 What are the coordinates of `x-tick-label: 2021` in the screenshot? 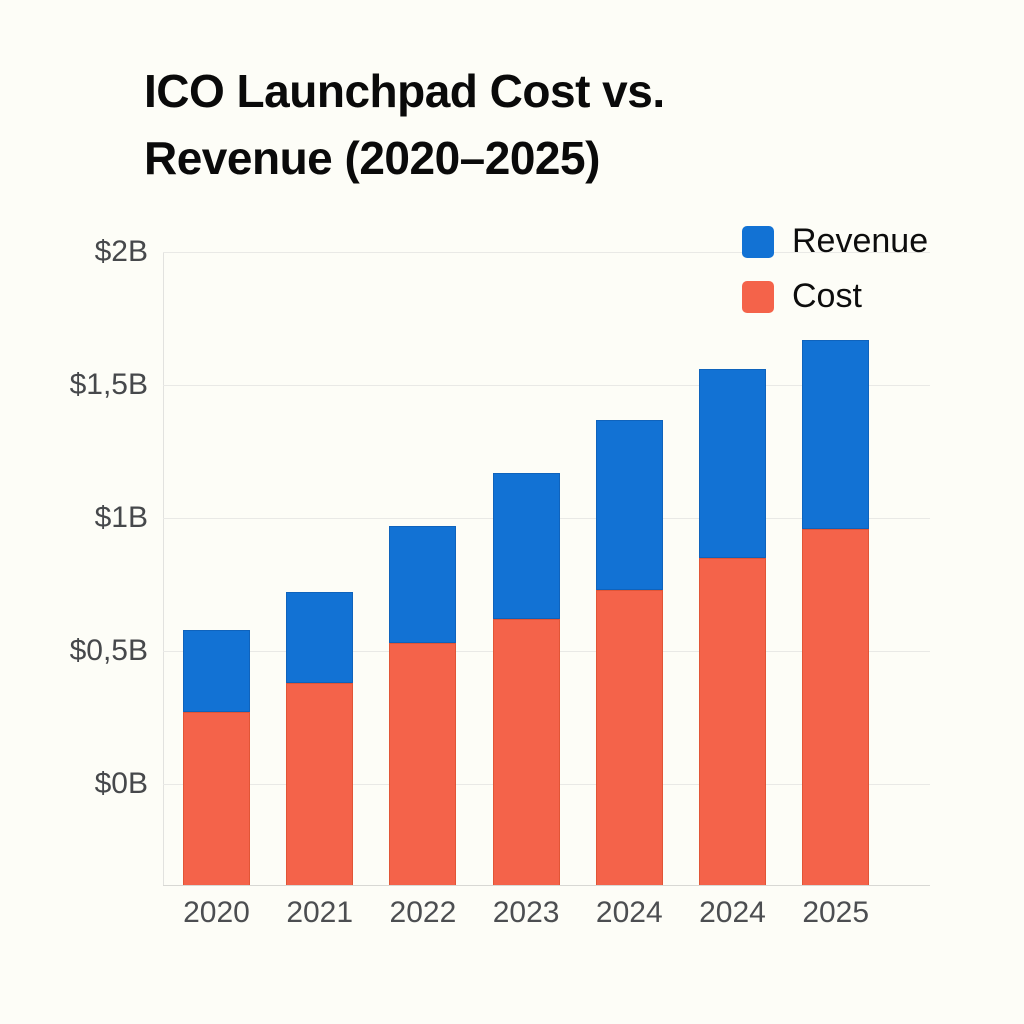 It's located at (320, 912).